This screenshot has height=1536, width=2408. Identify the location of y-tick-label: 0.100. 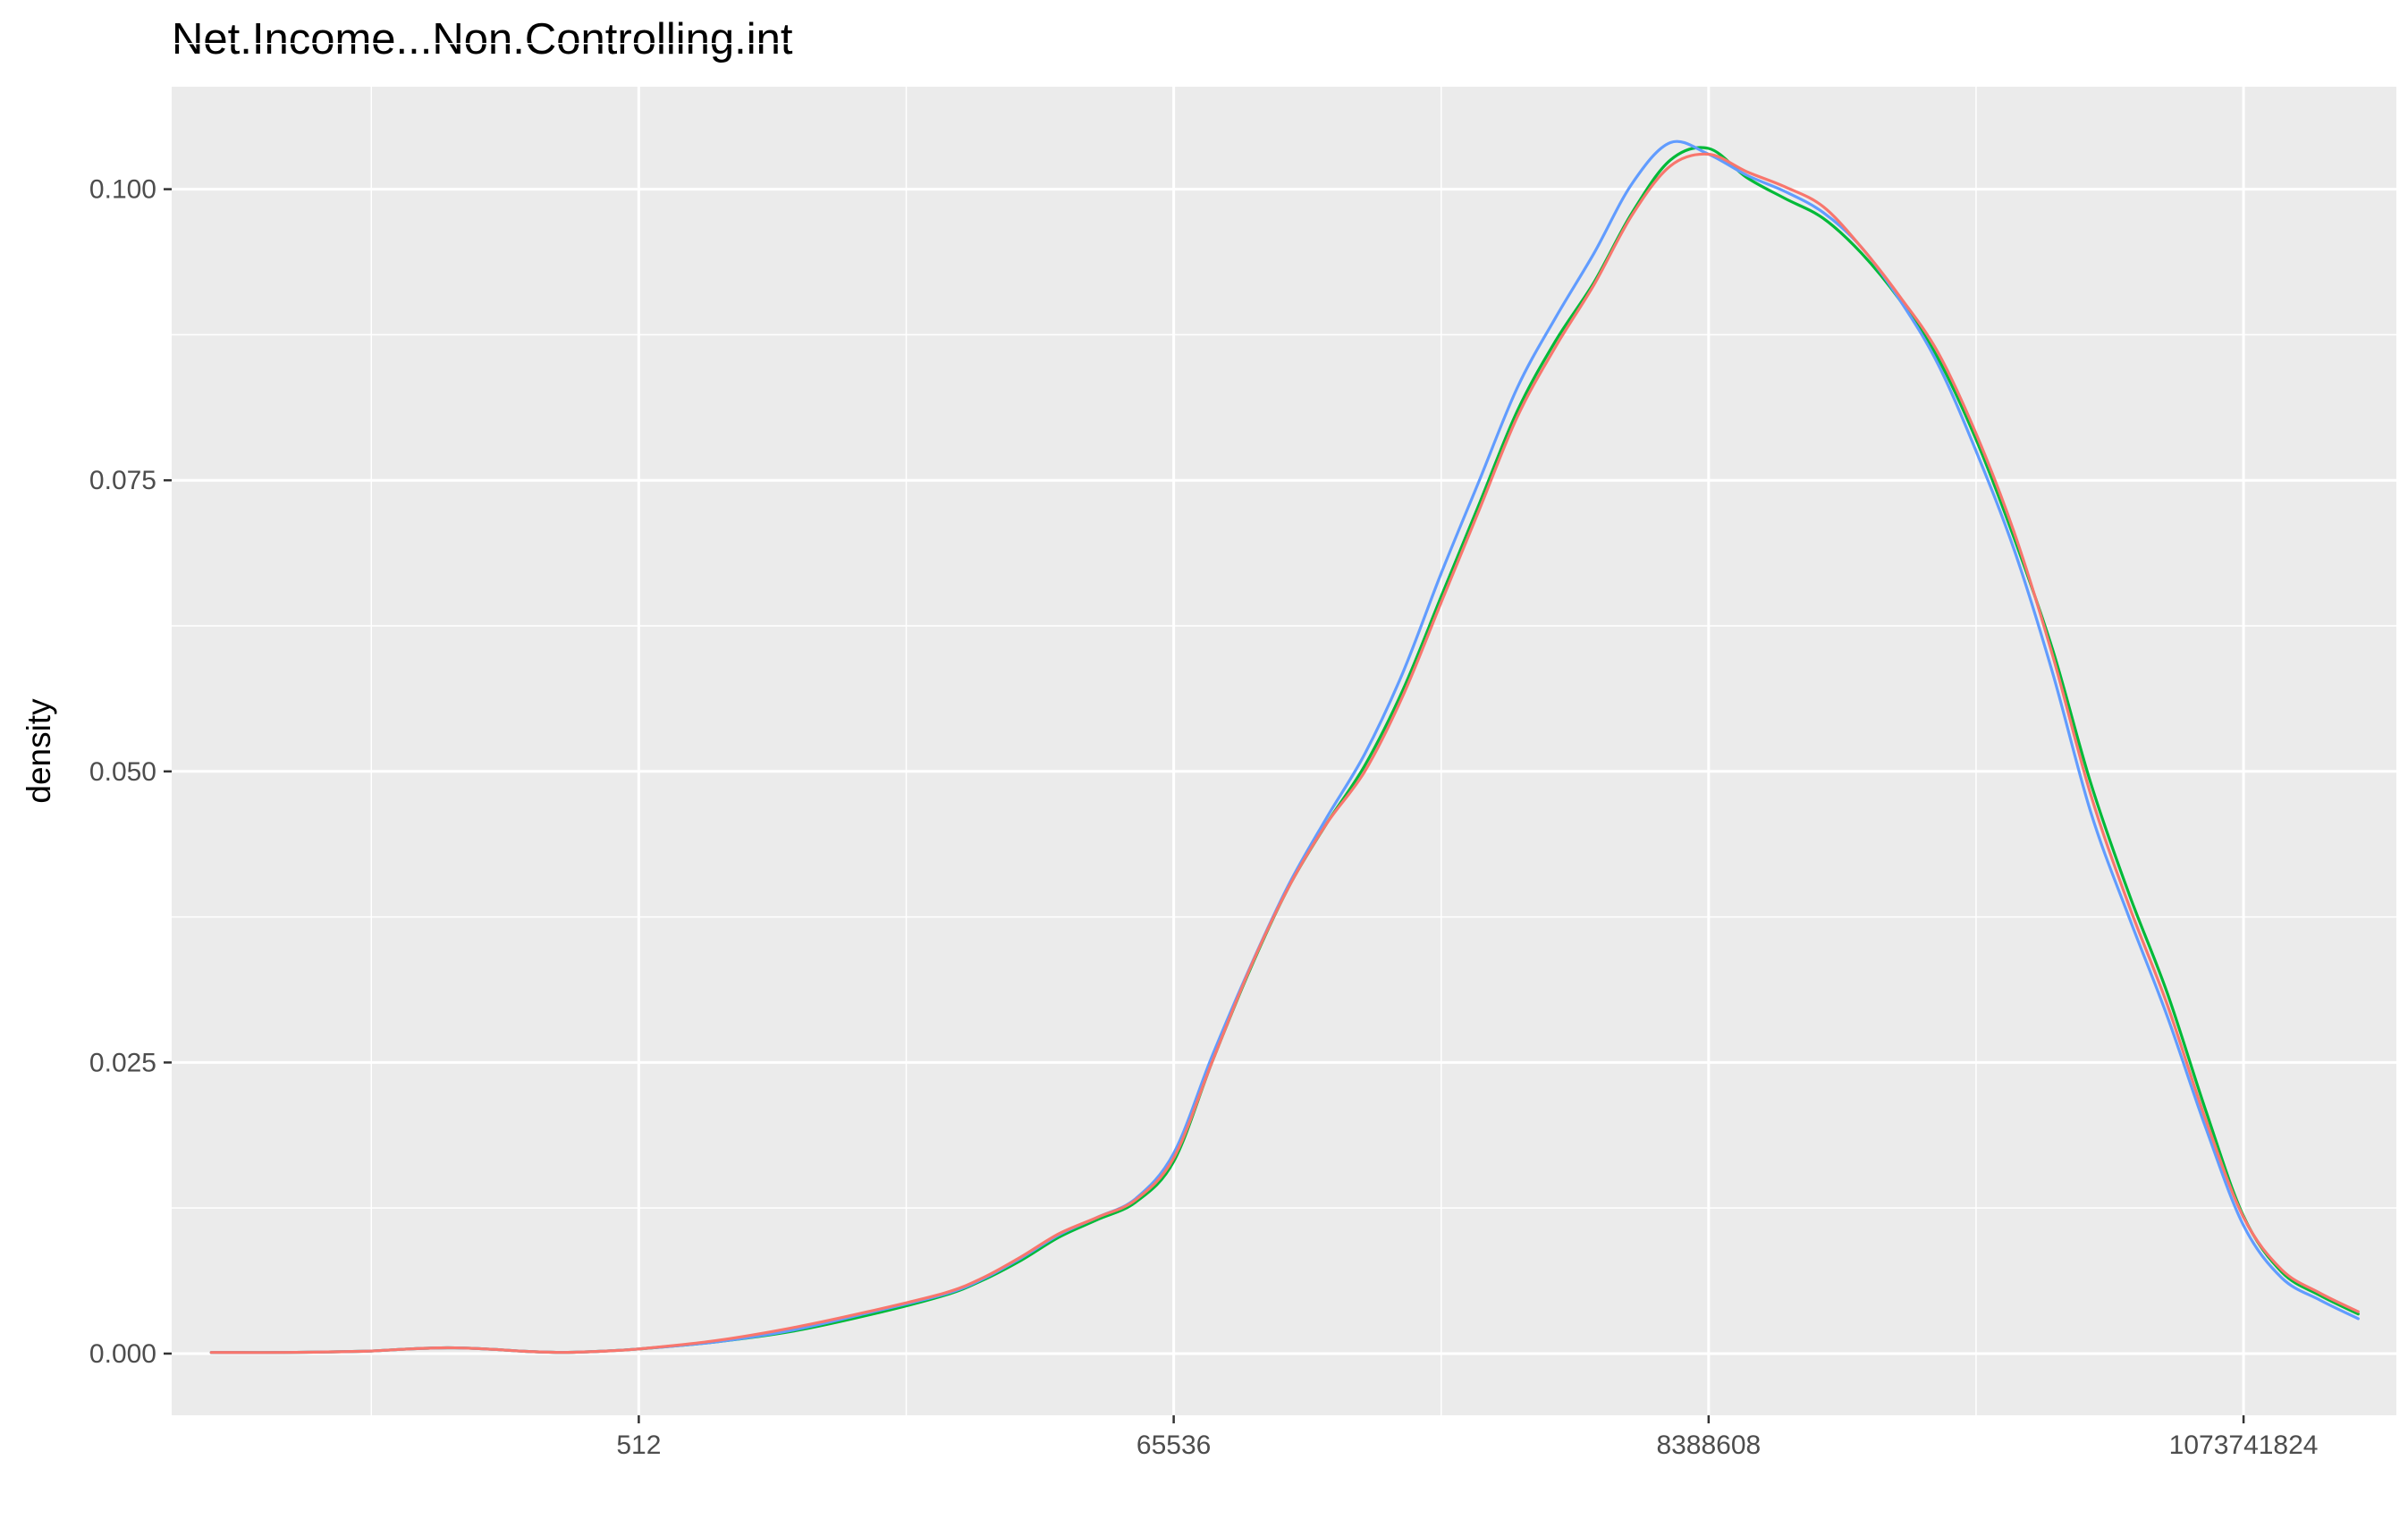
(122, 190).